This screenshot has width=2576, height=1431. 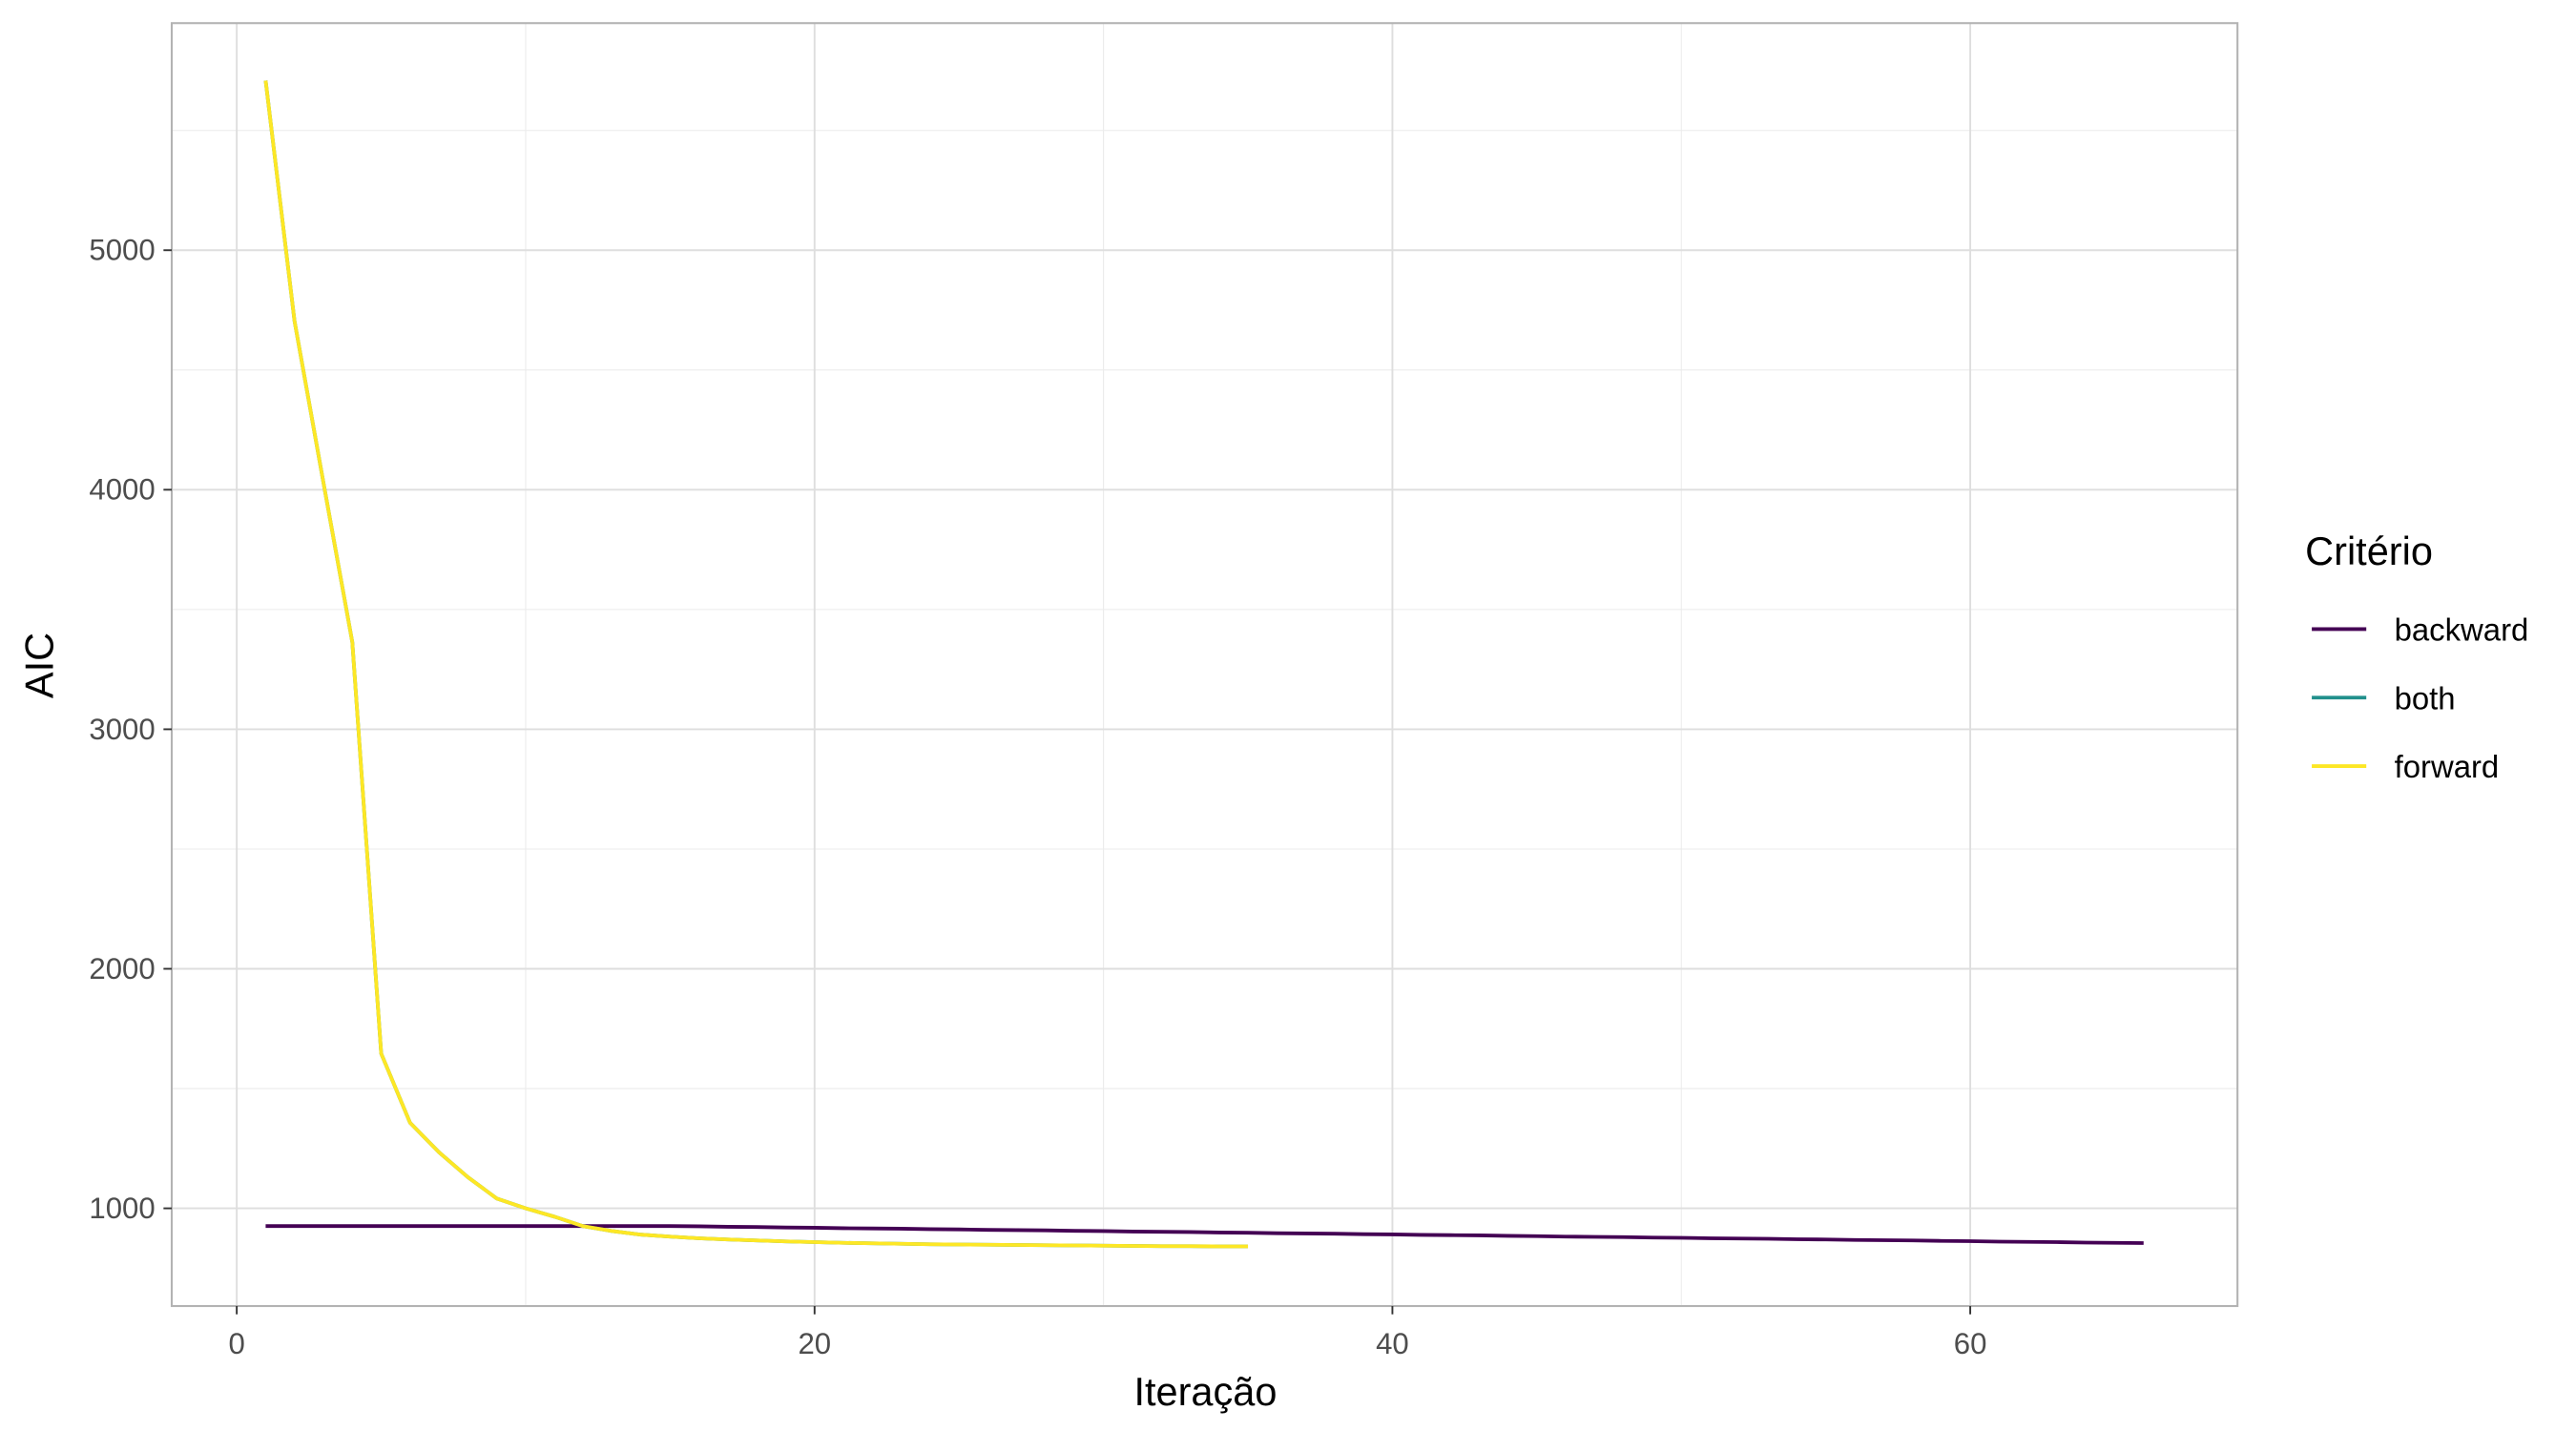 What do you see at coordinates (122, 250) in the screenshot?
I see `y-tick-label: 5000` at bounding box center [122, 250].